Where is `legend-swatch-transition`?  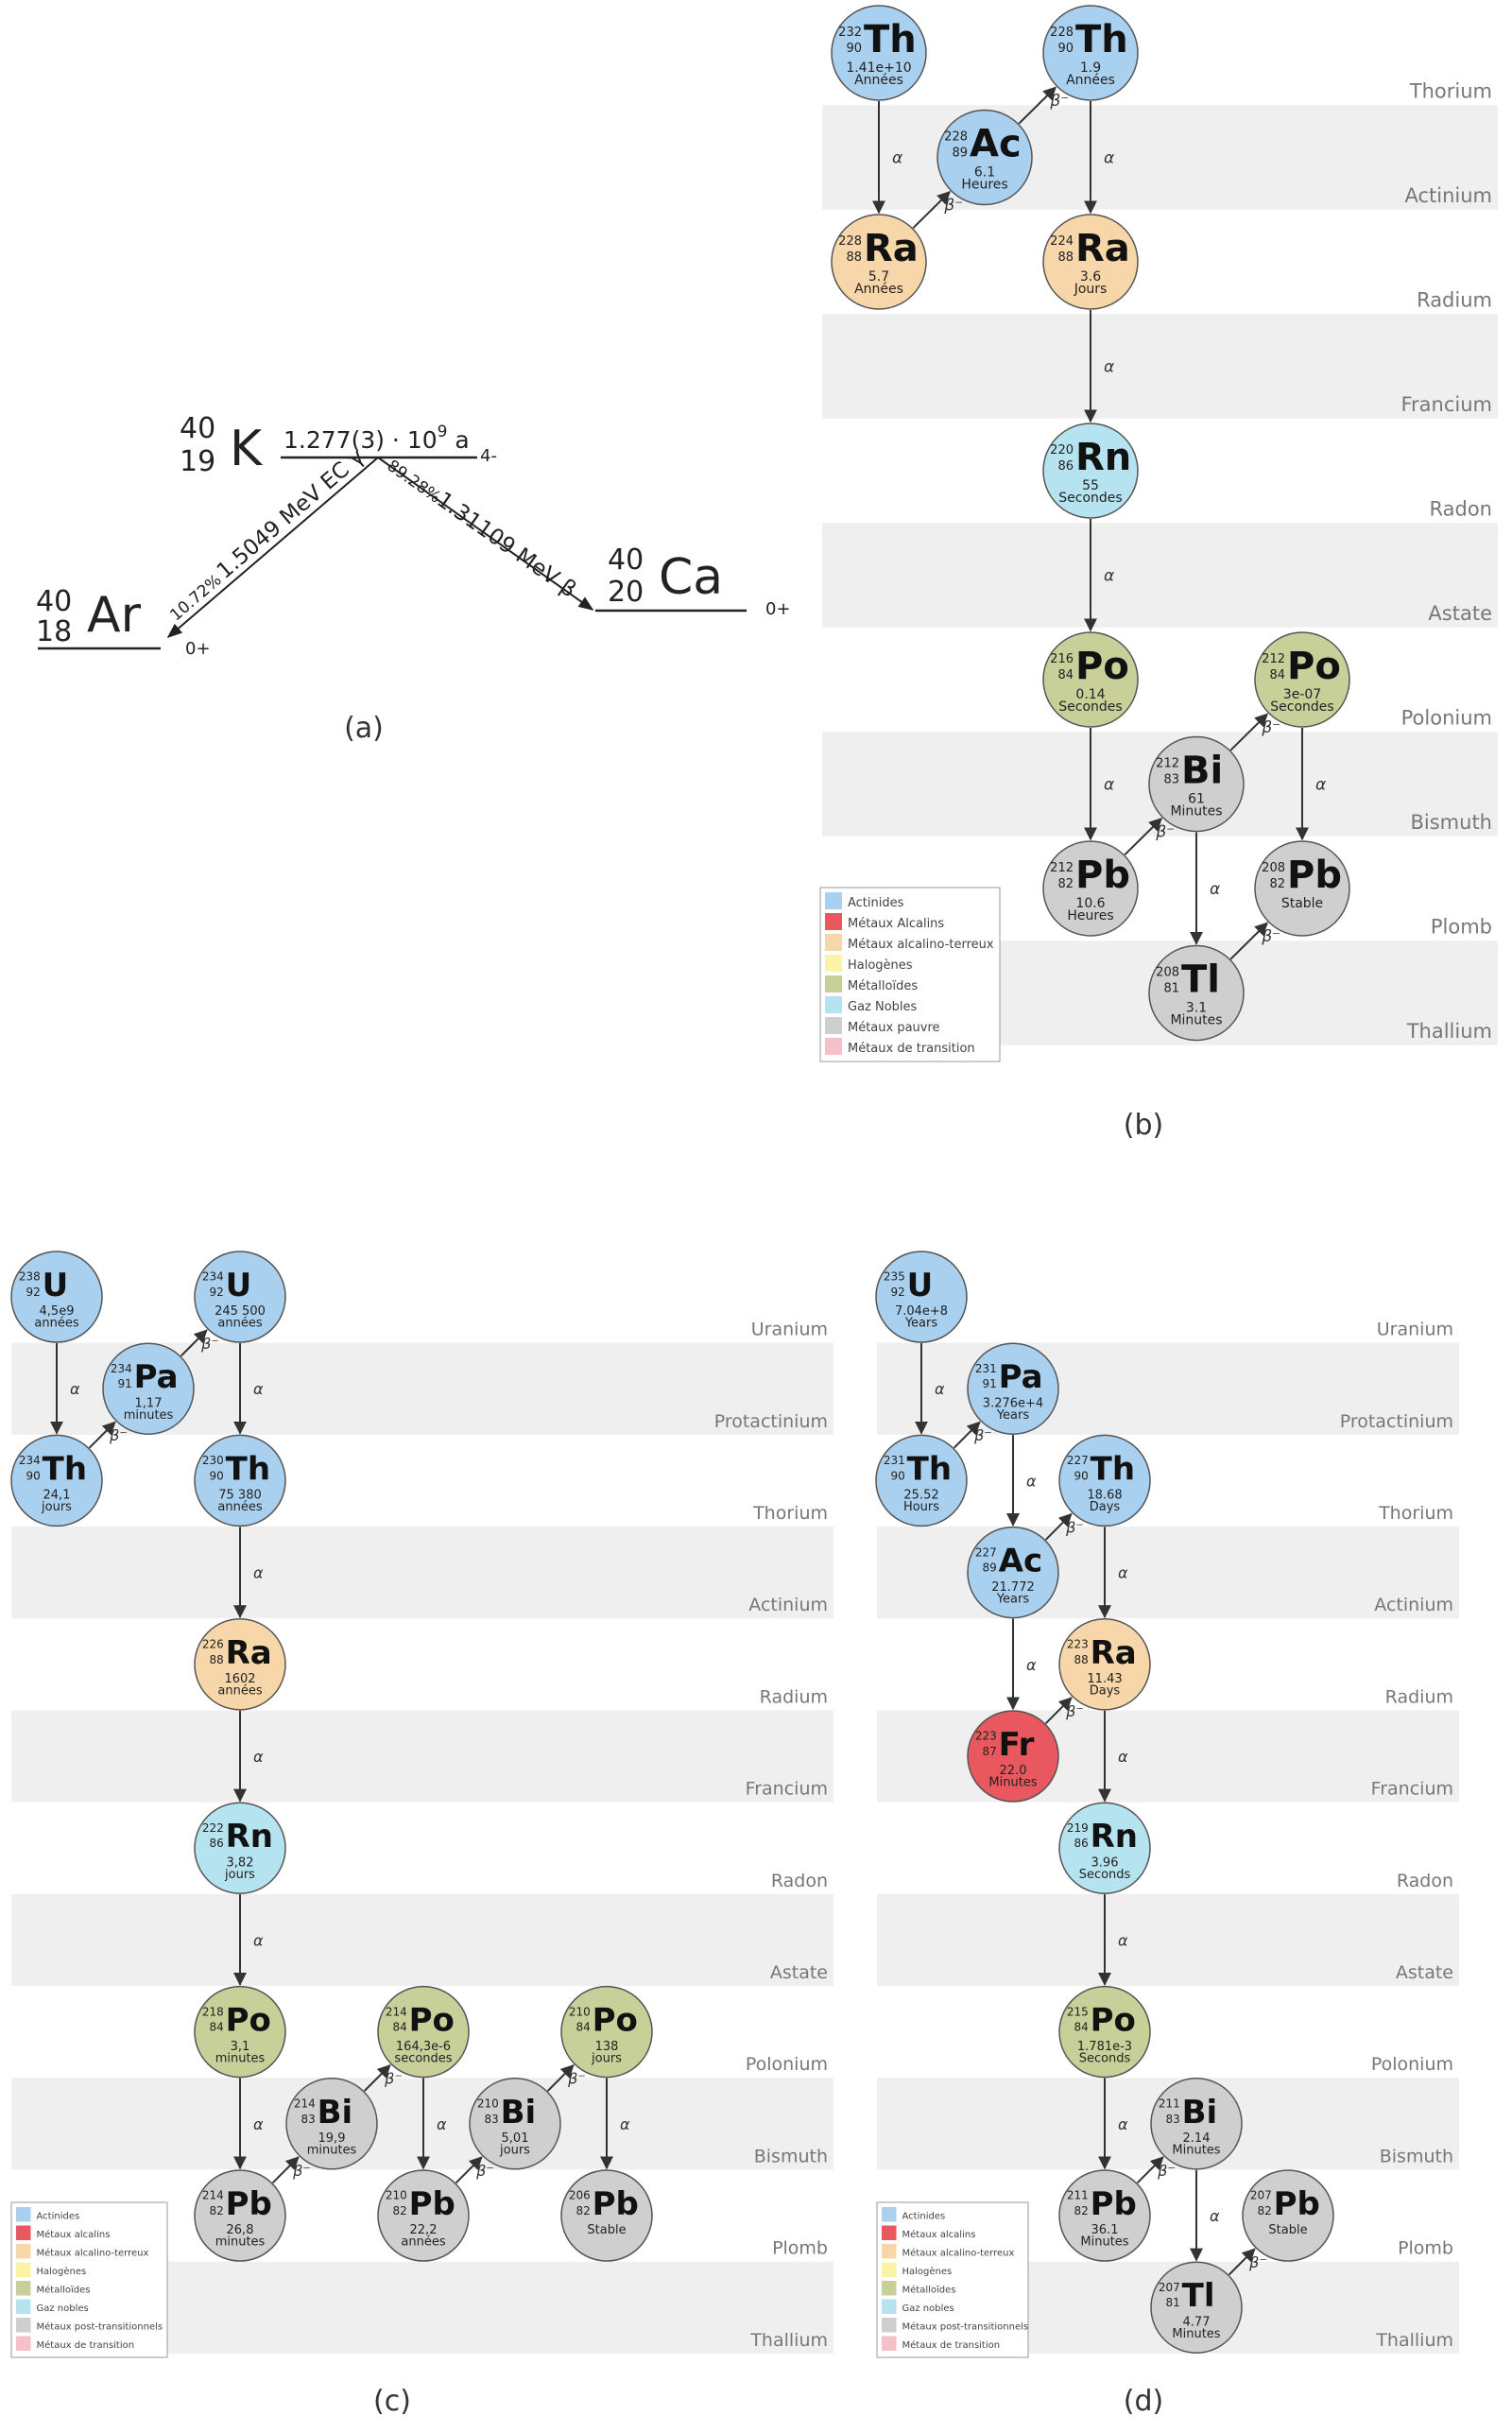 legend-swatch-transition is located at coordinates (23, 2343).